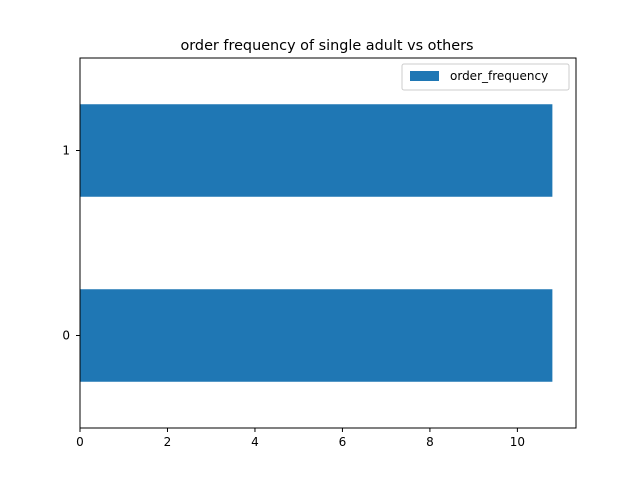  Describe the element at coordinates (300, 438) in the screenshot. I see `x-axis-ticks: 0 2 4 6 8 10` at that location.